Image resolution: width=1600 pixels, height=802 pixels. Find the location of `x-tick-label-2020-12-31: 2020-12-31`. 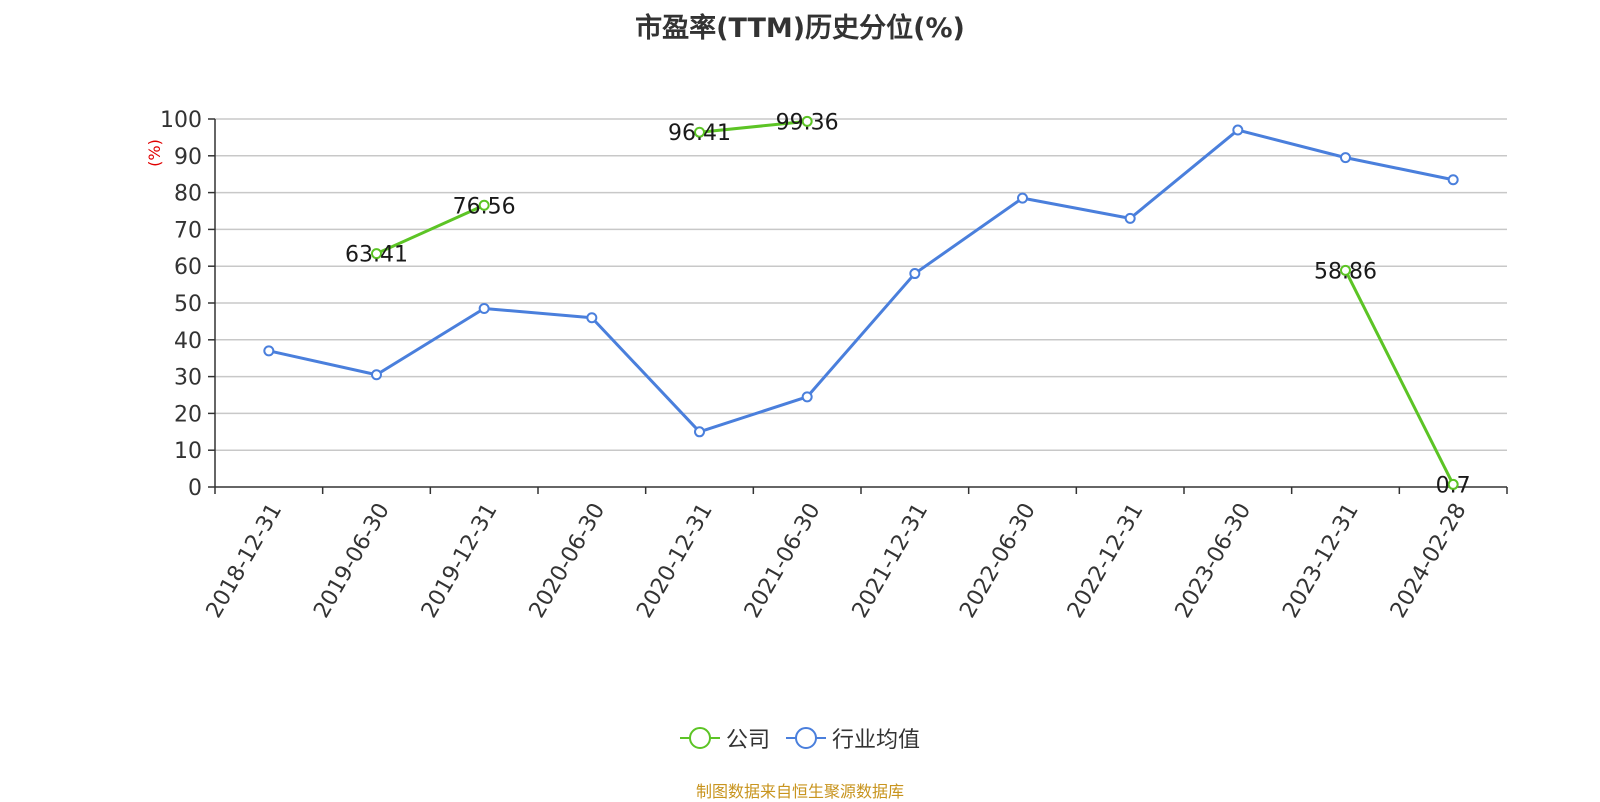

x-tick-label-2020-12-31: 2020-12-31 is located at coordinates (675, 560).